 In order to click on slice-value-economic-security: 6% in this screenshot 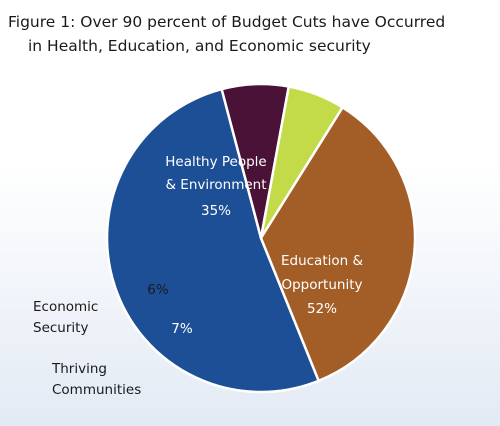, I will do `click(158, 290)`.